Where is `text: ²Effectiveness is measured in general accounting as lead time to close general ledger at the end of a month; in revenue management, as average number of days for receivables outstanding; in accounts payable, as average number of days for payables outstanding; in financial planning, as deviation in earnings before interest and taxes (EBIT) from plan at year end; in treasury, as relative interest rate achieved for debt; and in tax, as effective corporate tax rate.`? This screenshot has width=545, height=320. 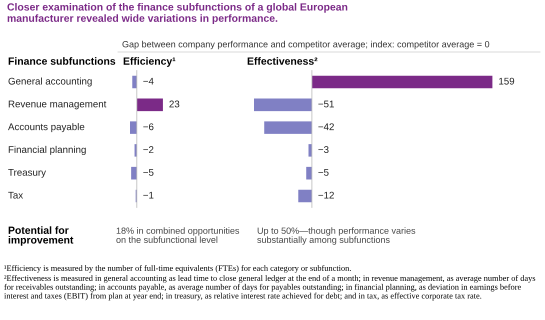 text: ²Effectiveness is measured in general accounting as lead time to close general ledger at the end of a month; in revenue management, as average number of days for receivables outstanding; in accounts payable, as average number of days for payables outstanding; in financial planning, as deviation in earnings before interest and taxes (EBIT) from plan at year end; in treasury, as relative interest rate achieved for debt; and in tax, as effective corporate tax rate. is located at coordinates (270, 287).